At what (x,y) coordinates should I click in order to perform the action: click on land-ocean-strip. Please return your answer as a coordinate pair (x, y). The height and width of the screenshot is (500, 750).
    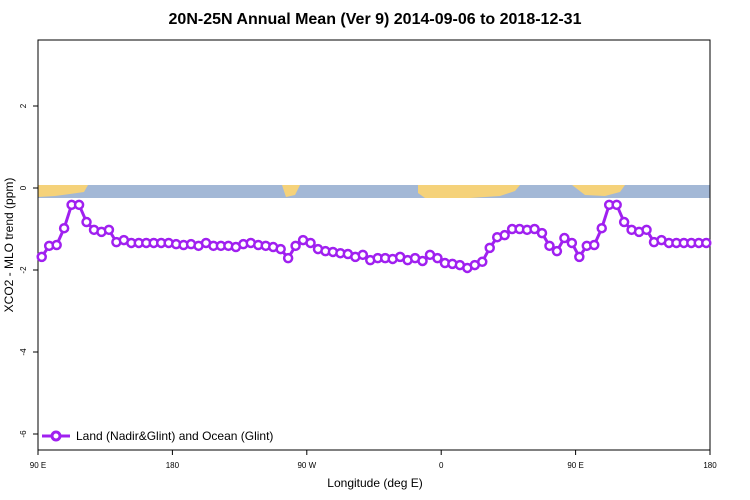
    Looking at the image, I should click on (374, 191).